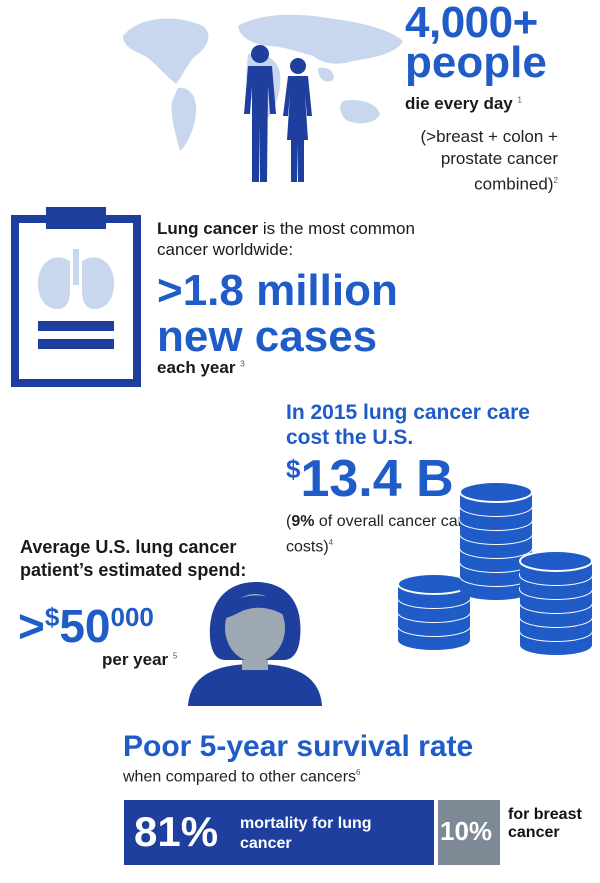  What do you see at coordinates (463, 103) in the screenshot?
I see `deaths-sub: die every day 1` at bounding box center [463, 103].